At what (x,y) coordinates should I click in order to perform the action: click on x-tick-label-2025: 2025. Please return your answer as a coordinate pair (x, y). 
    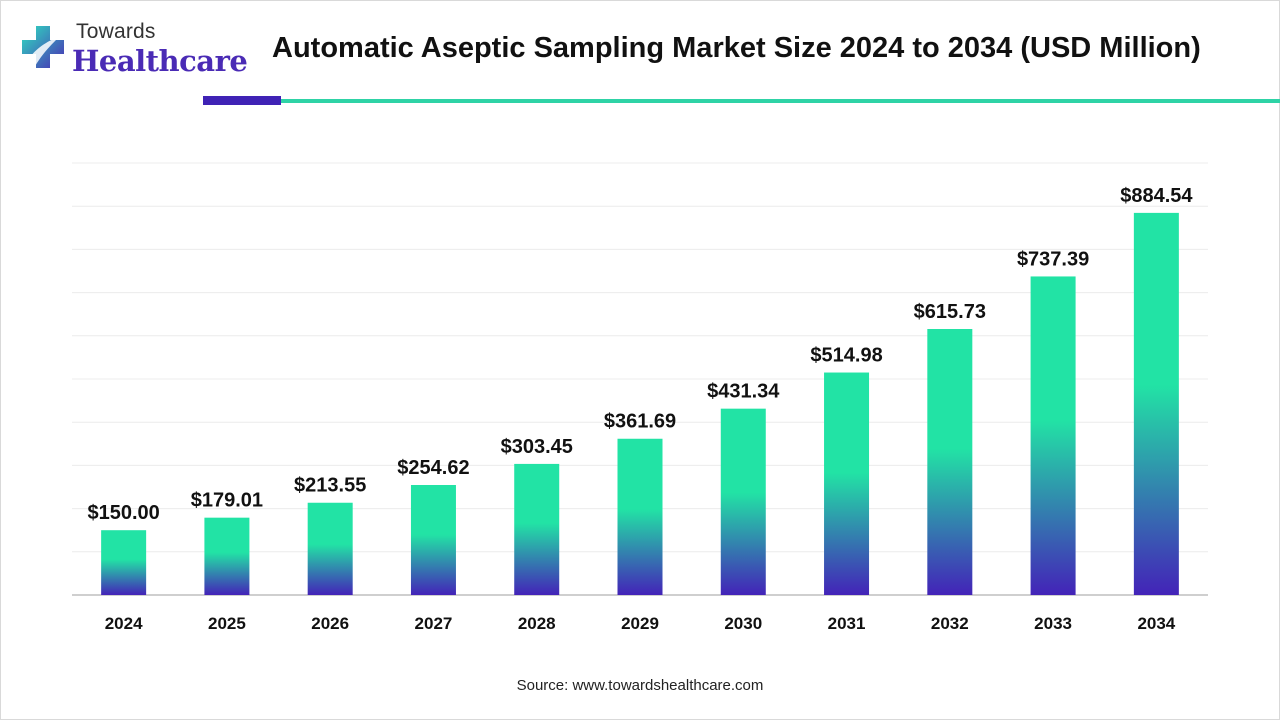
    Looking at the image, I should click on (227, 623).